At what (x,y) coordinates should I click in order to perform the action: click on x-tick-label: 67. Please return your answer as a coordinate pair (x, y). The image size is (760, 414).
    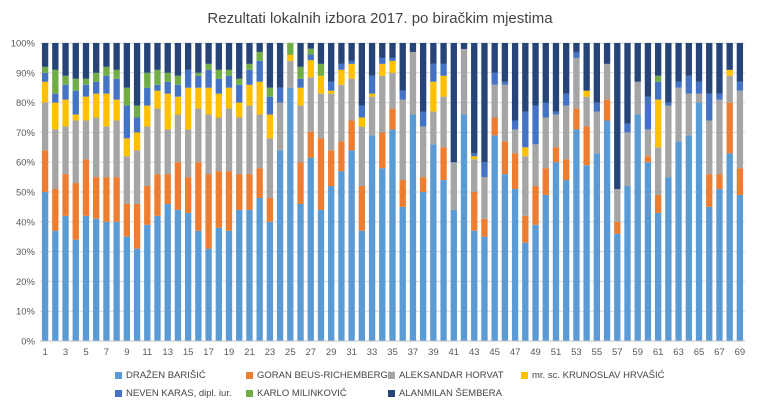
    Looking at the image, I should click on (719, 352).